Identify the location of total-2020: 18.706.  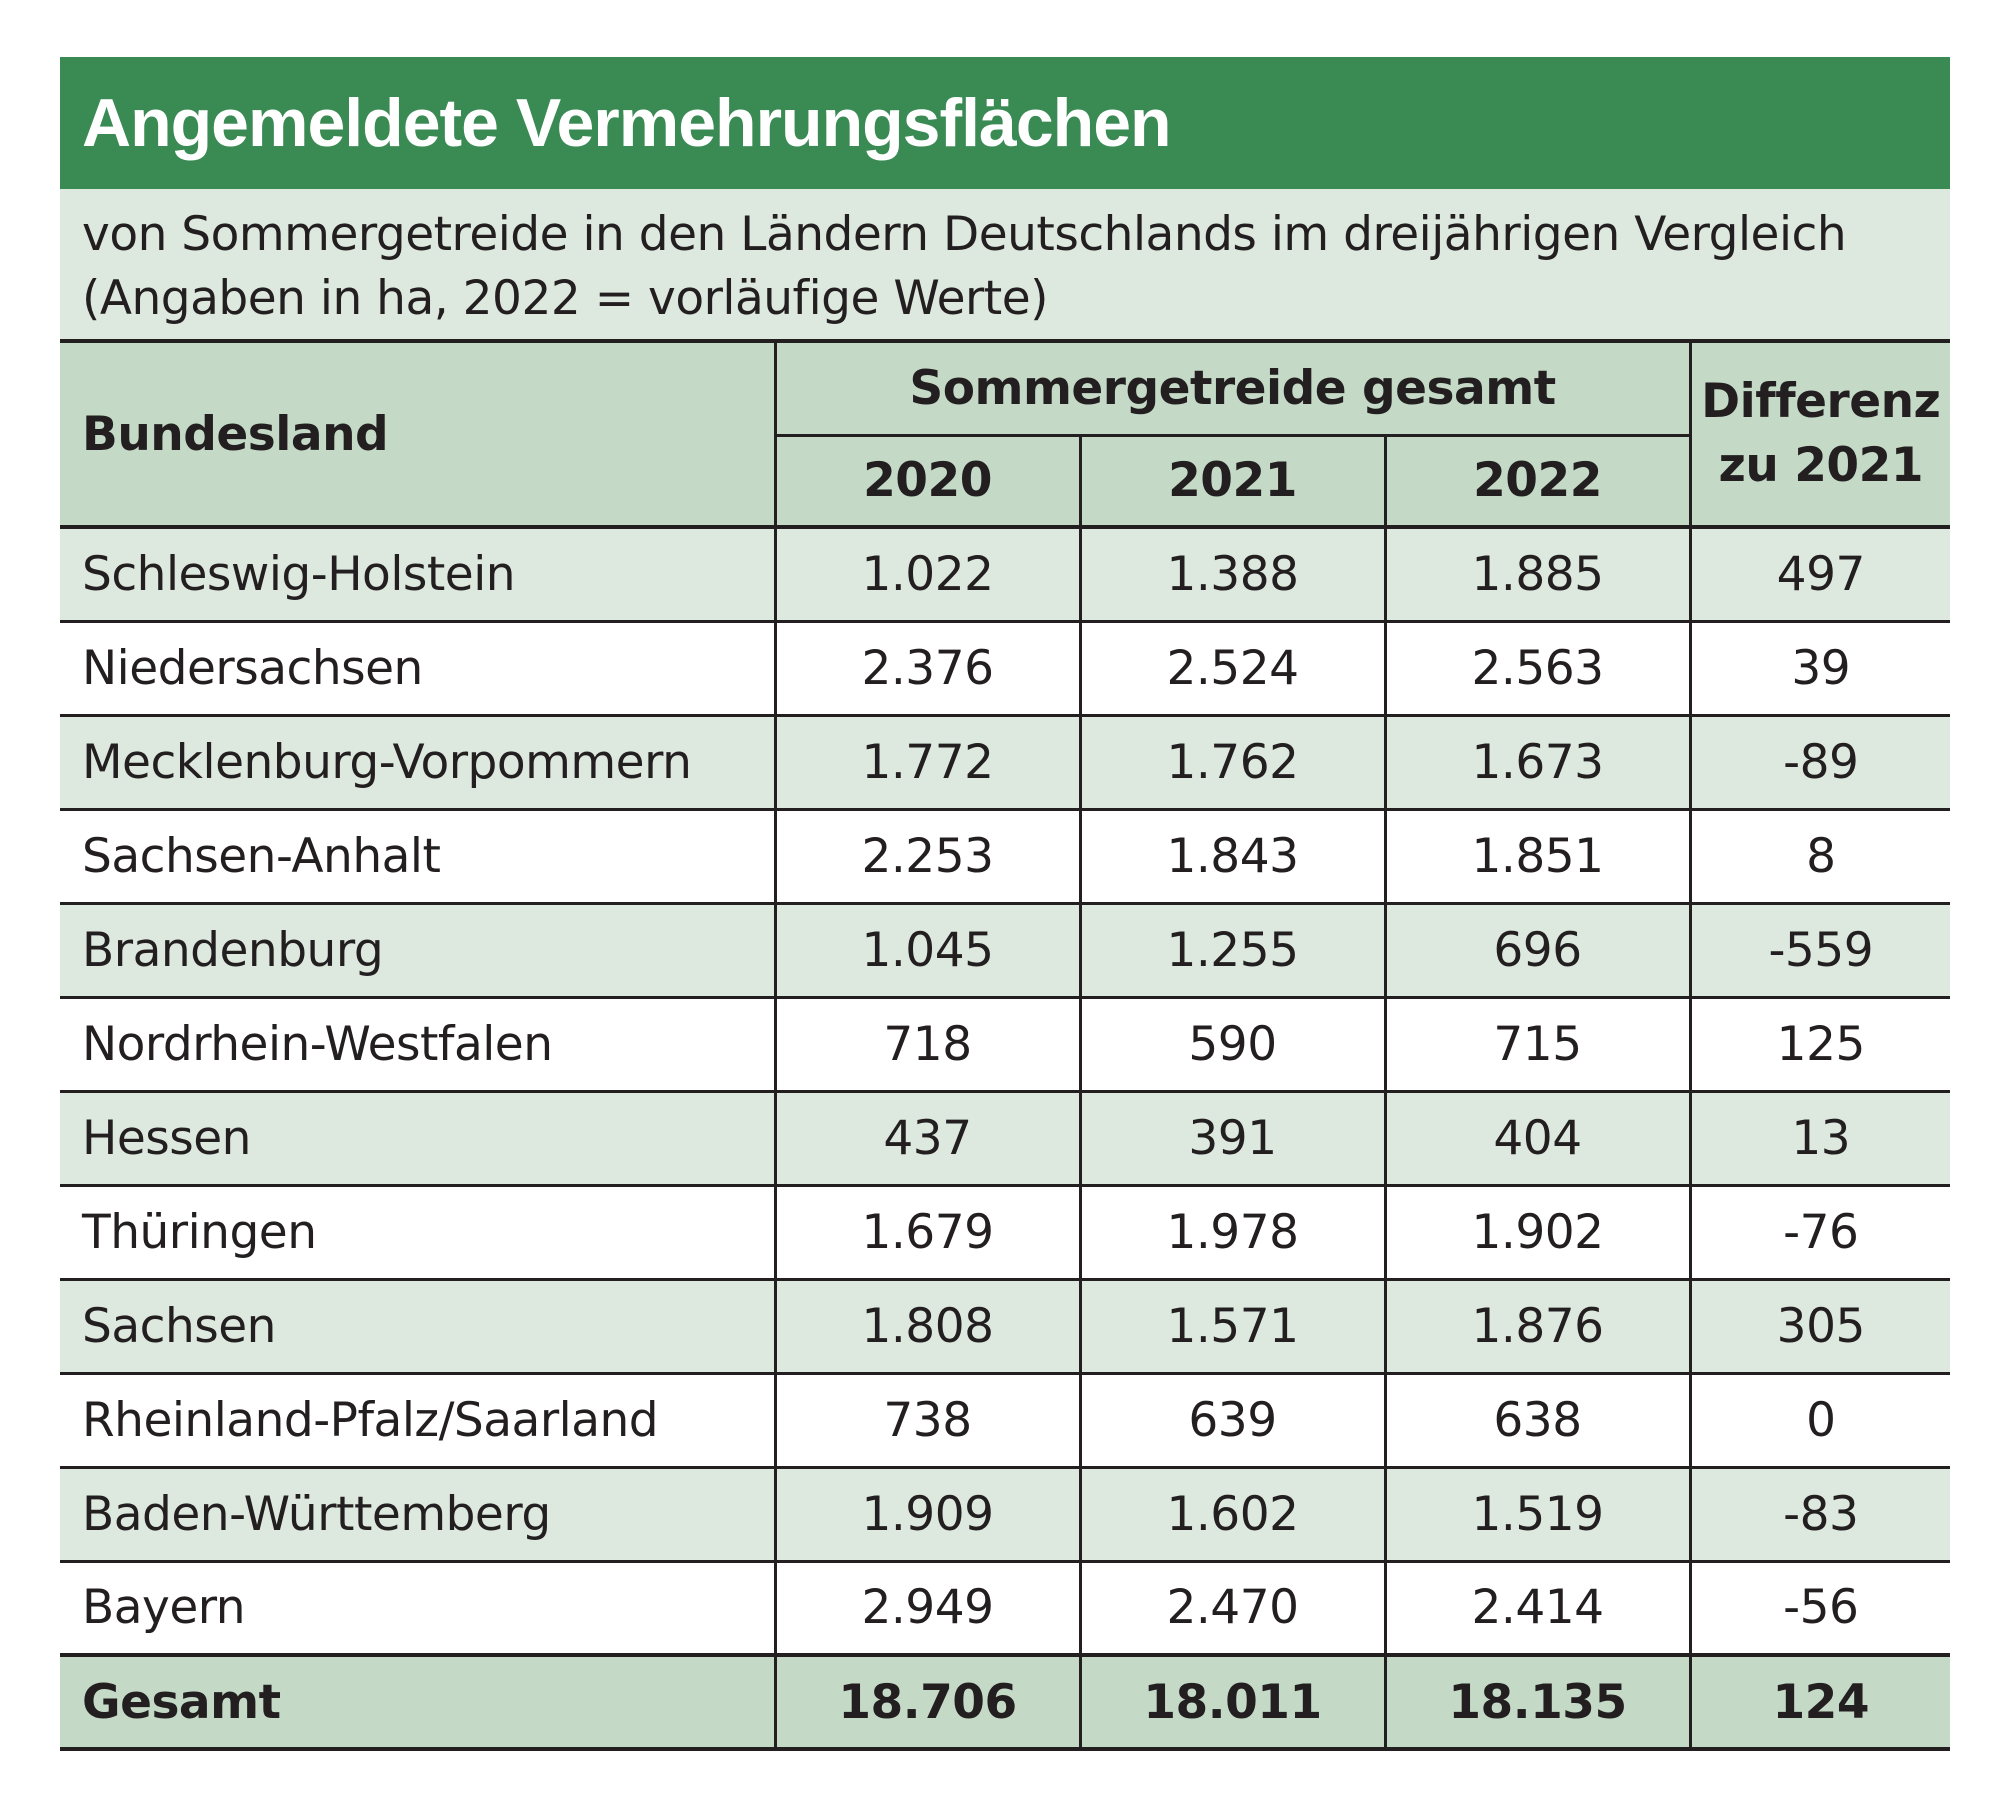
(928, 1701).